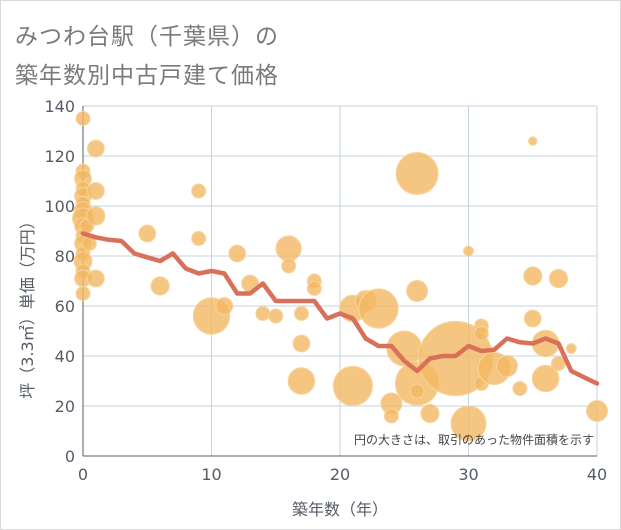 The image size is (621, 530). What do you see at coordinates (211, 474) in the screenshot?
I see `x-tick-label: 10` at bounding box center [211, 474].